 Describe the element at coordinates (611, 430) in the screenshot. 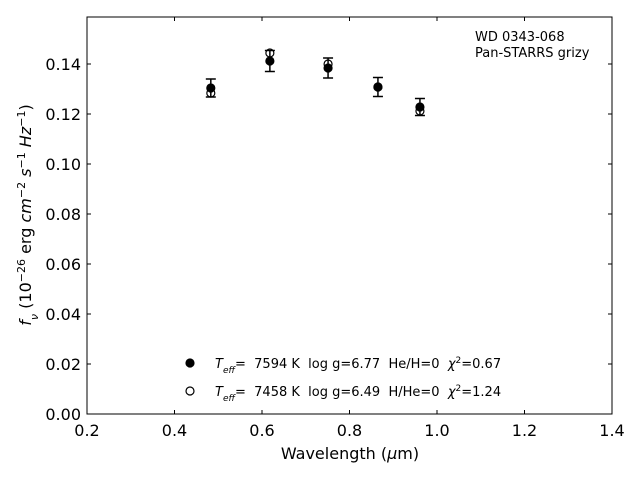

I see `x-tick-label: 1.4` at that location.